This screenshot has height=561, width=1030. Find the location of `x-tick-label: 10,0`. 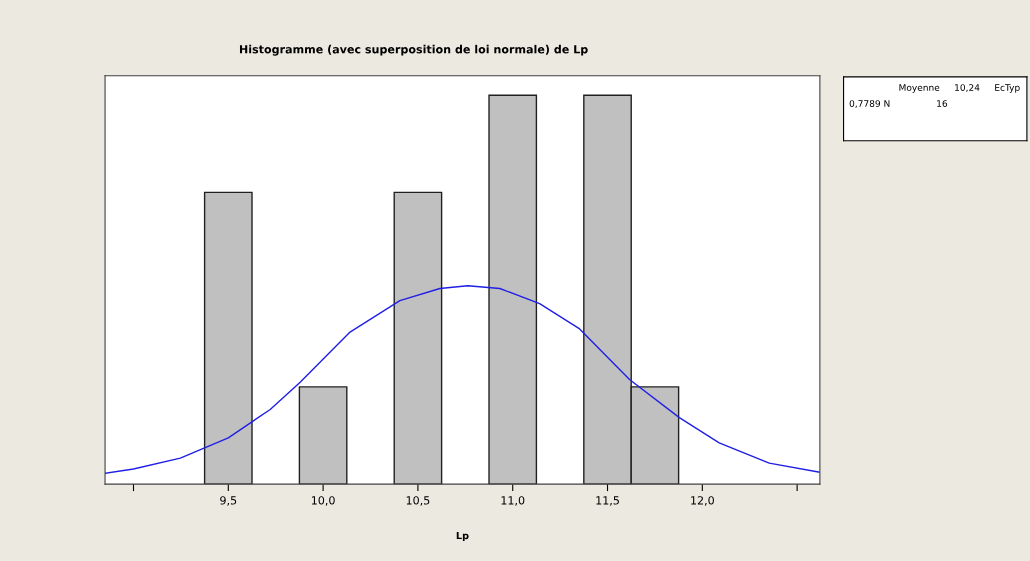

x-tick-label: 10,0 is located at coordinates (323, 501).